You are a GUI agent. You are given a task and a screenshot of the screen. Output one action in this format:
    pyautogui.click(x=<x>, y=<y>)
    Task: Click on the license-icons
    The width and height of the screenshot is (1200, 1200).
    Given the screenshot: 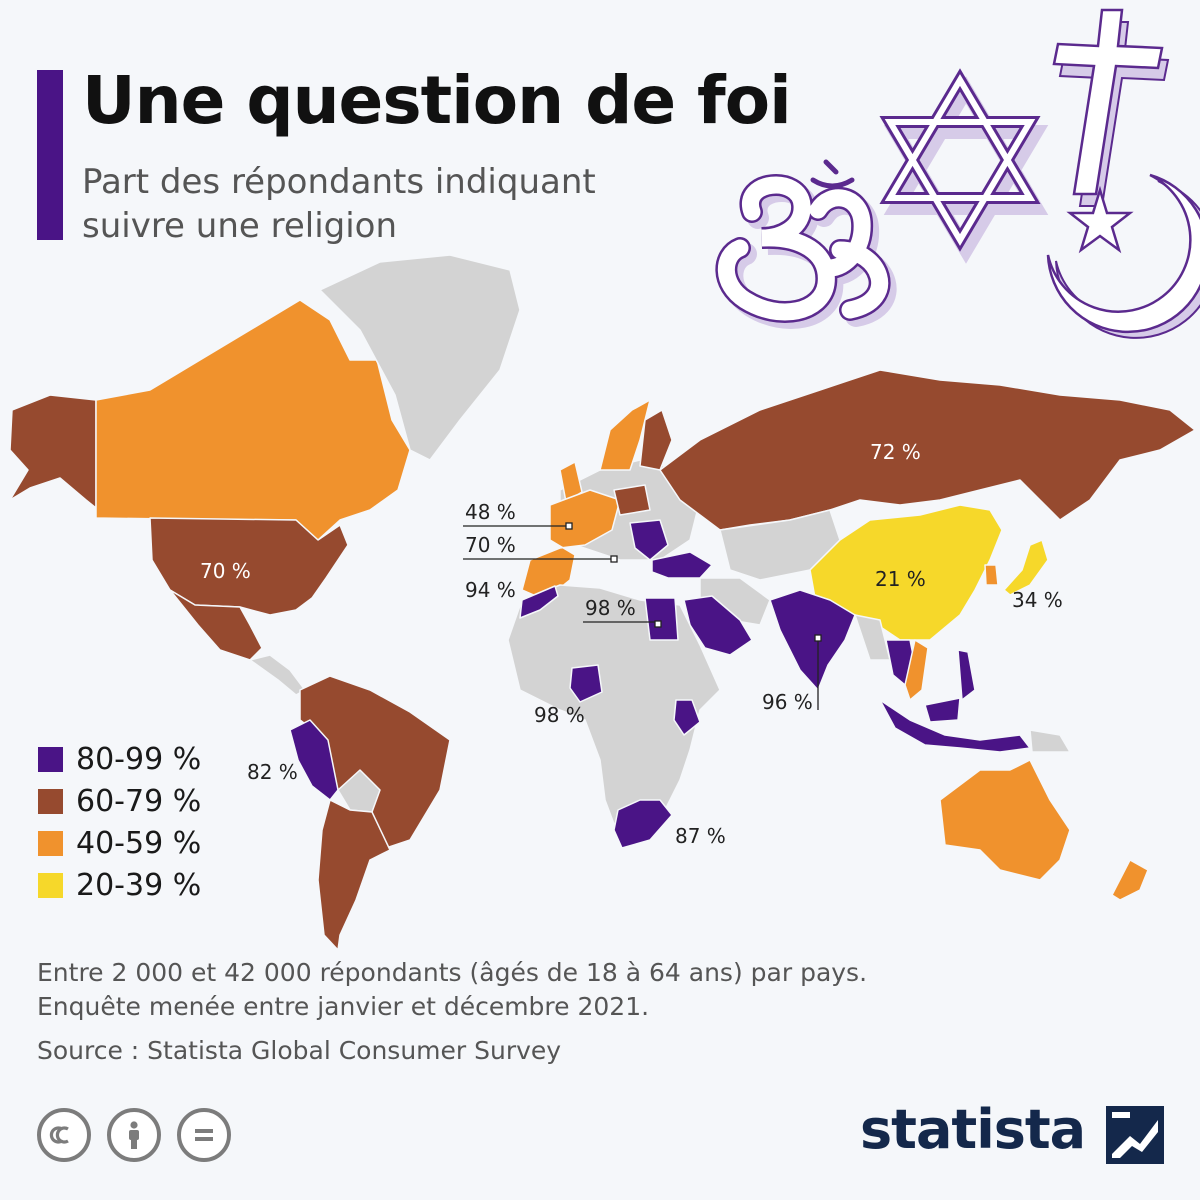 What is the action you would take?
    pyautogui.click(x=134, y=1135)
    